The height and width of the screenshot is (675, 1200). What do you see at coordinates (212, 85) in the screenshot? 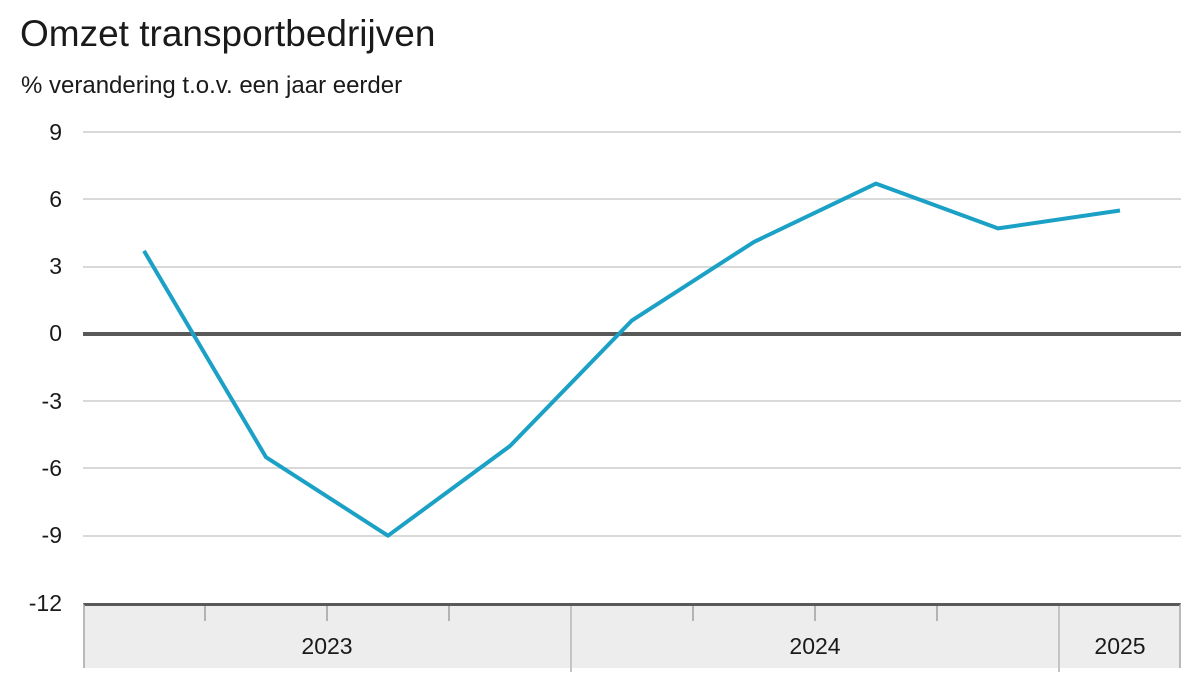
I see `chart-subtitle: % verandering t.o.v. een jaar eerder` at bounding box center [212, 85].